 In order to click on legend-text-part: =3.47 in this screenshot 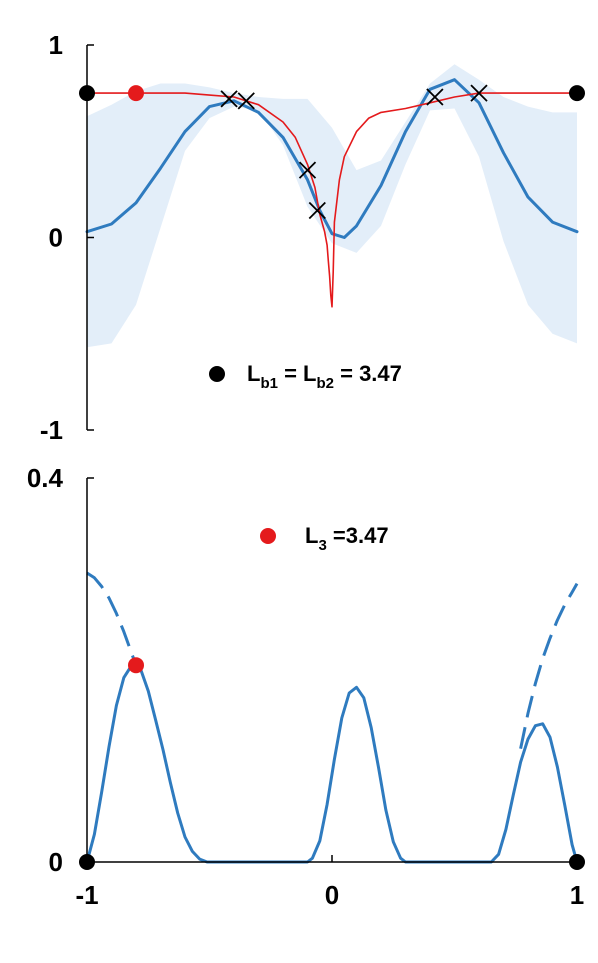, I will do `click(358, 535)`.